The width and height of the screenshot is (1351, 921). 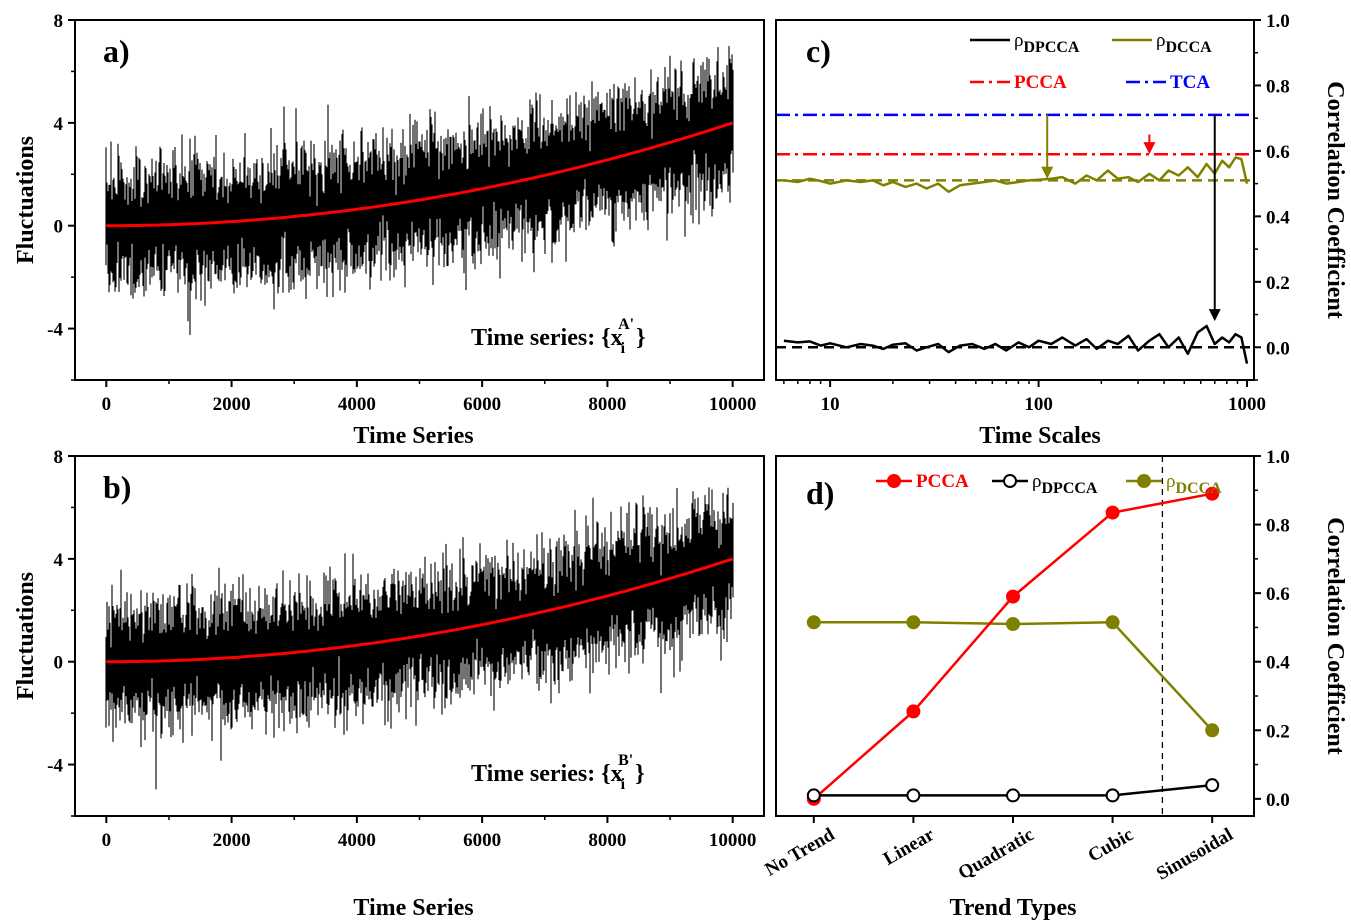 What do you see at coordinates (117, 487) in the screenshot?
I see `panel-label: b)` at bounding box center [117, 487].